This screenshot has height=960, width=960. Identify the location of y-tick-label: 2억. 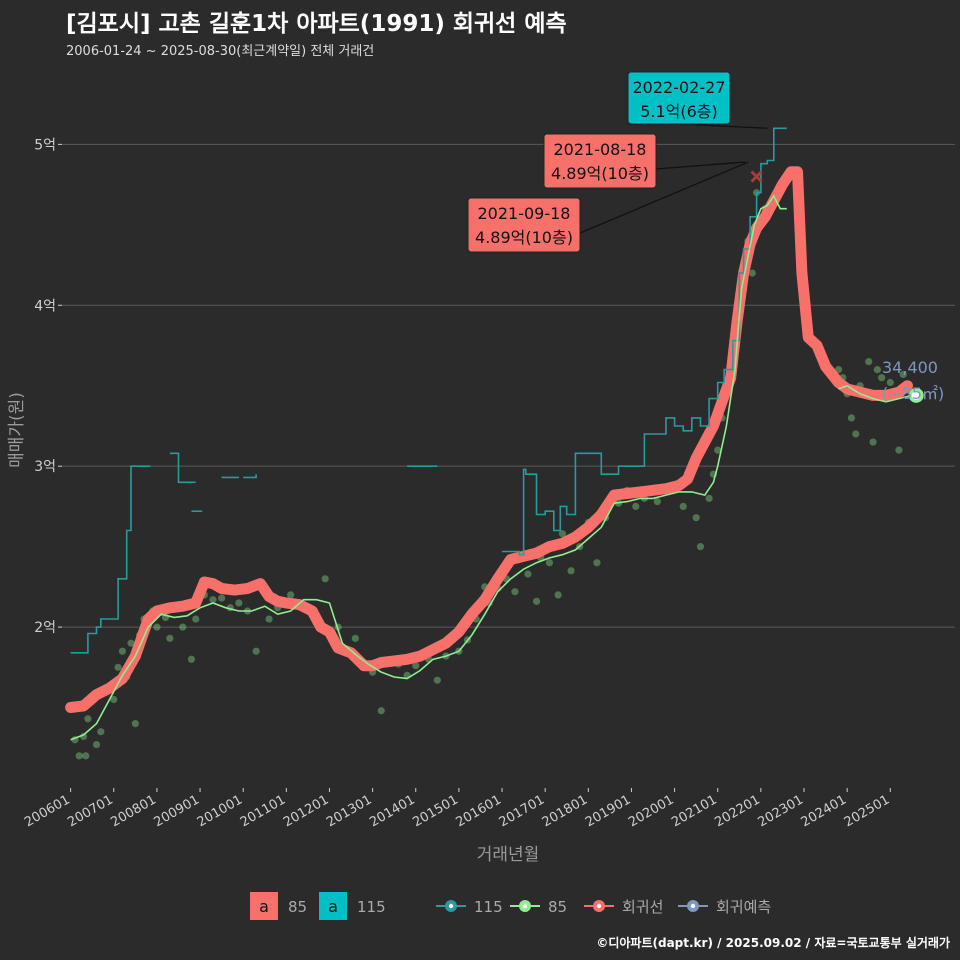
(45, 628).